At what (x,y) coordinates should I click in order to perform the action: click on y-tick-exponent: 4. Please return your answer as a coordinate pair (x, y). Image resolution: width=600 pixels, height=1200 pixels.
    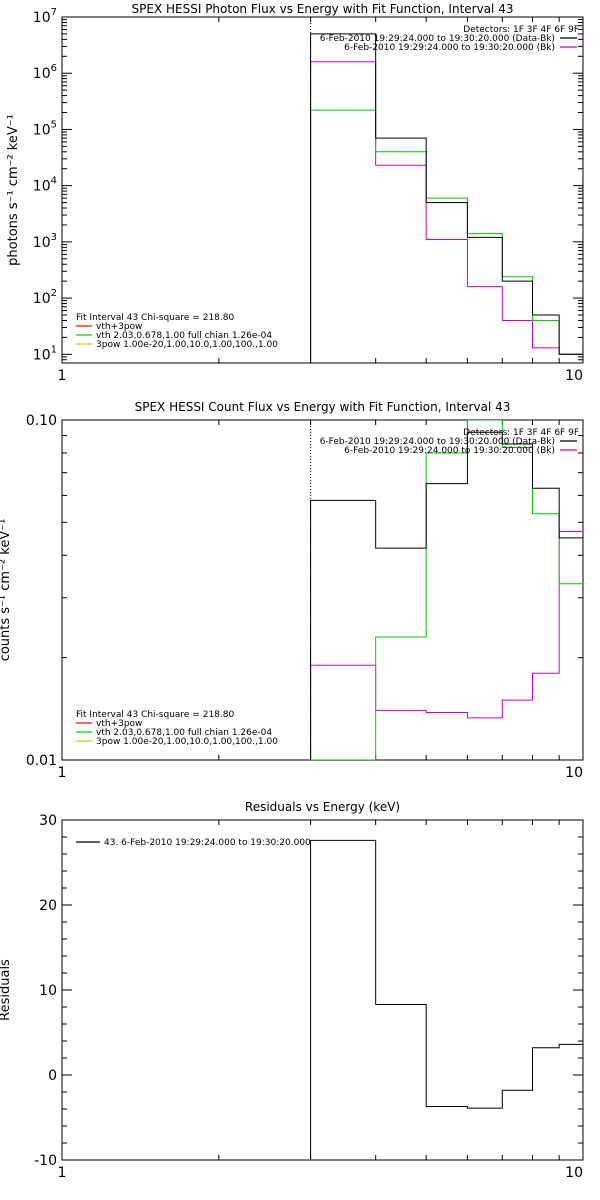
    Looking at the image, I should click on (54, 181).